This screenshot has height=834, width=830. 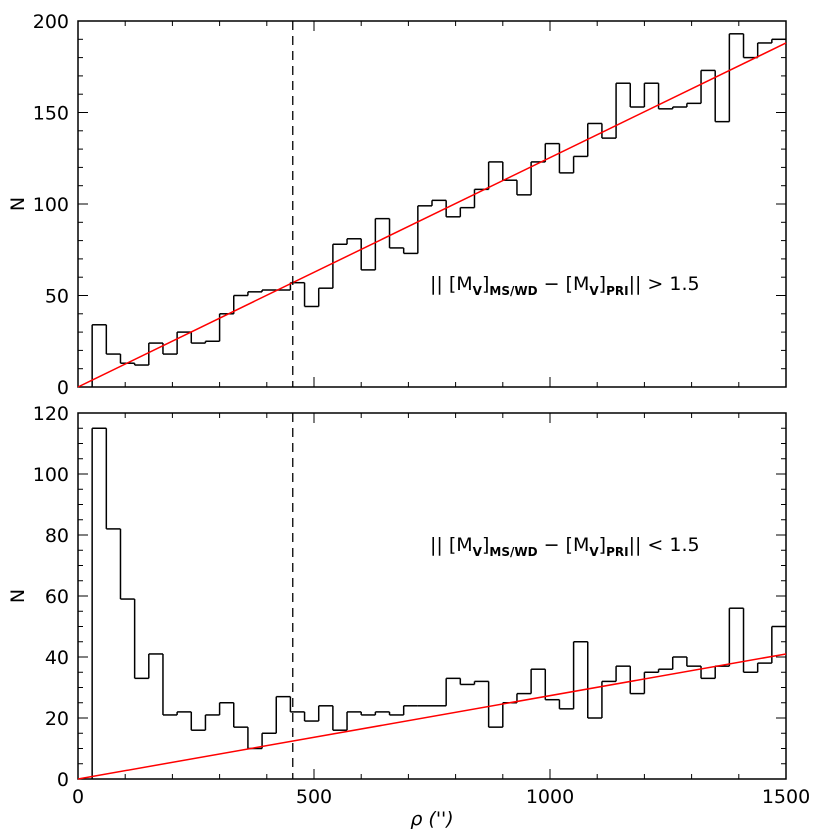 What do you see at coordinates (51, 414) in the screenshot?
I see `y-tick-label: 120` at bounding box center [51, 414].